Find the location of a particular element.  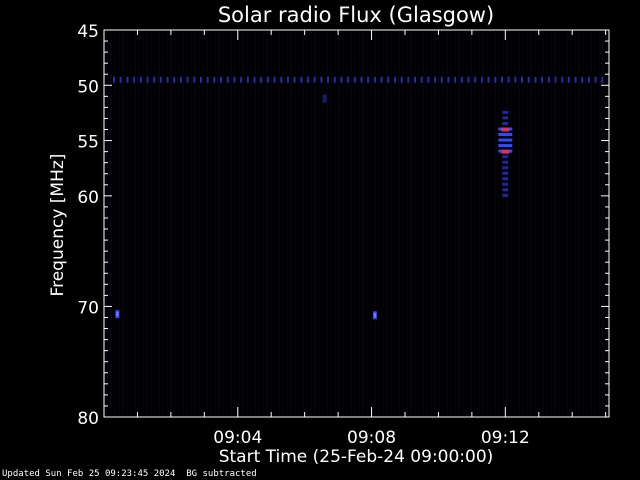

chart-title: Solar radio Flux (Glasgow) is located at coordinates (356, 15).